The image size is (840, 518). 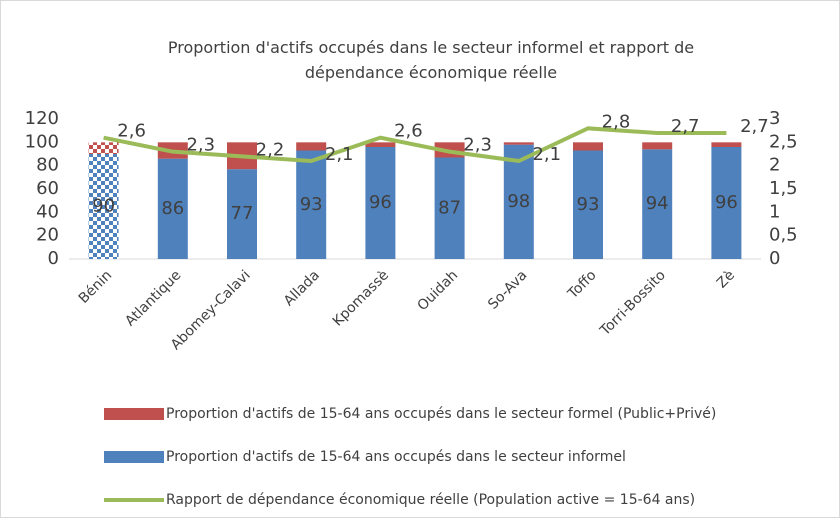 I want to click on bar-label: 90, so click(x=103, y=206).